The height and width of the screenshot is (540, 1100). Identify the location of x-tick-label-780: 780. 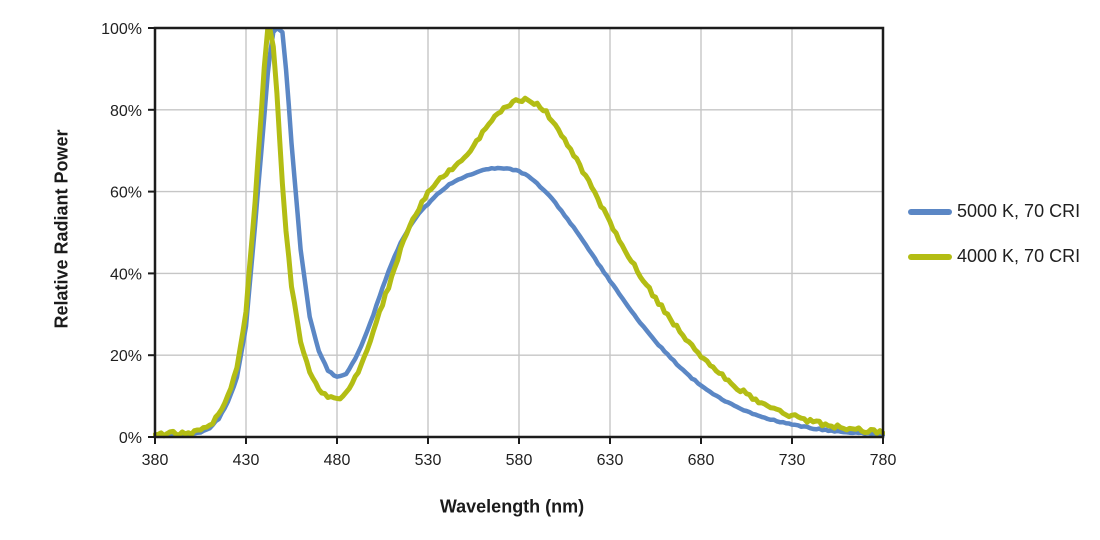
(883, 460).